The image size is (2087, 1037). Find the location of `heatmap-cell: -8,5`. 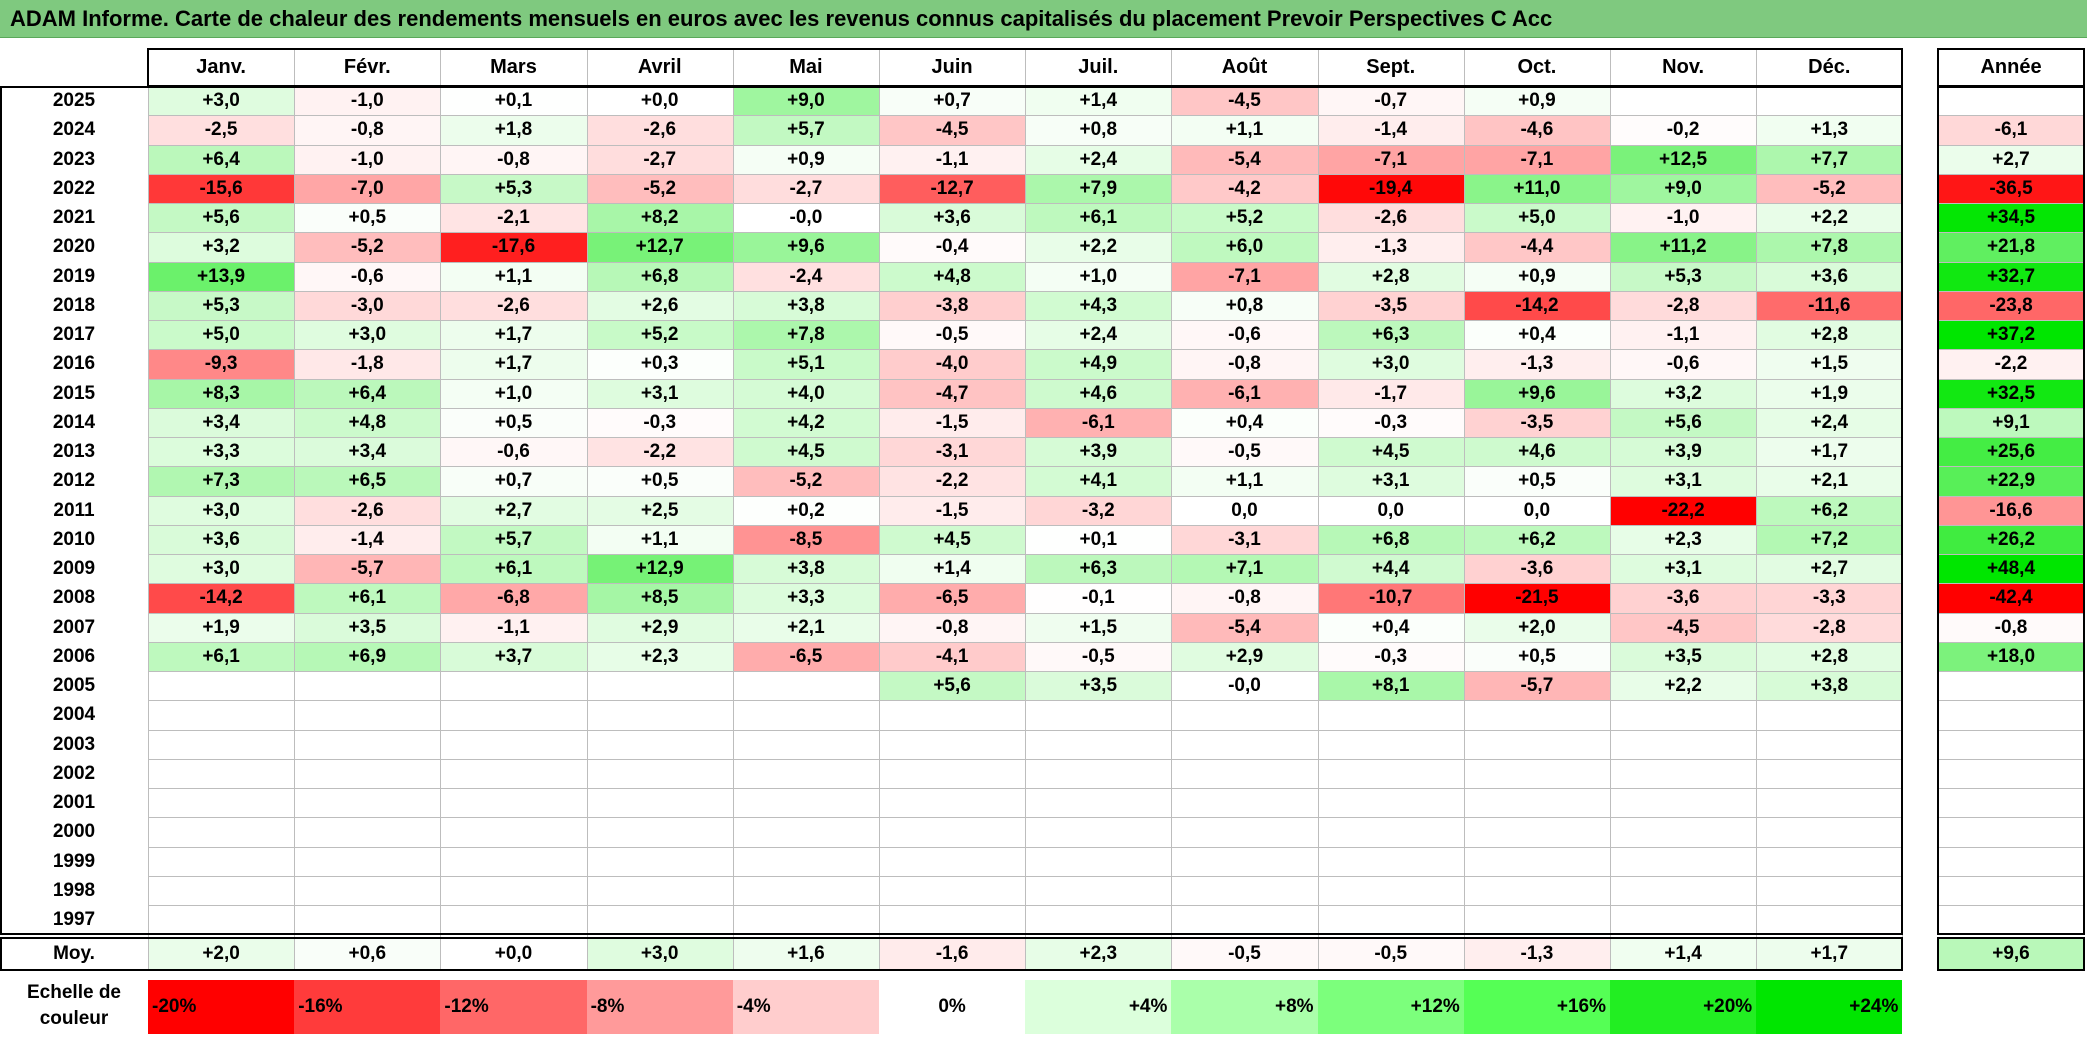

heatmap-cell: -8,5 is located at coordinates (805, 539).